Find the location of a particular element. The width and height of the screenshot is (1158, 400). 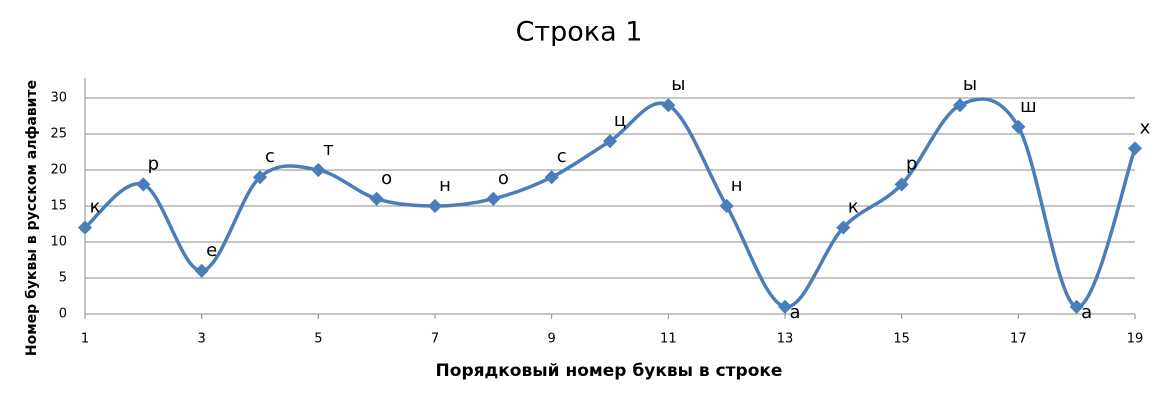

x-tick-label: 11 is located at coordinates (668, 339).